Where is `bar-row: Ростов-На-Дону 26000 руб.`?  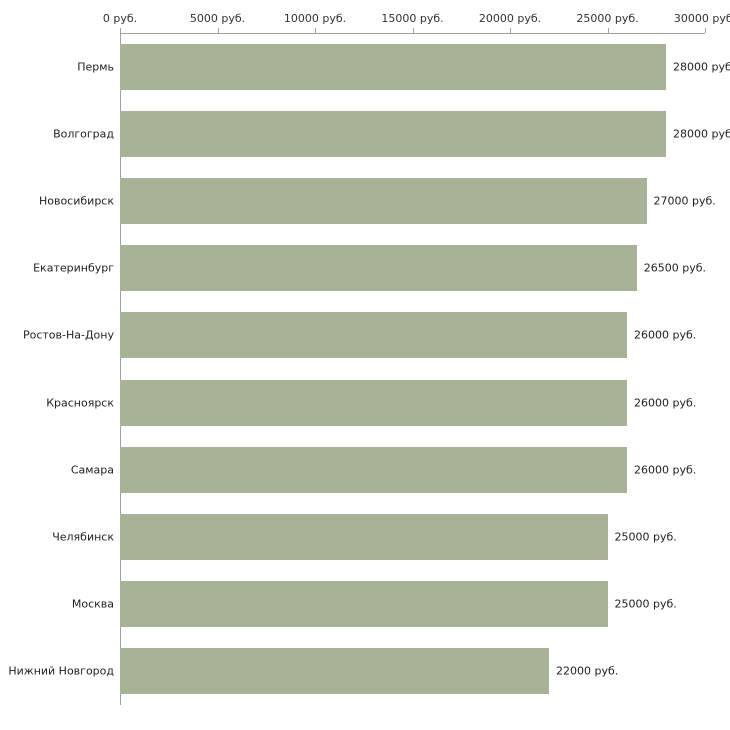 bar-row: Ростов-На-Дону 26000 руб. is located at coordinates (365, 335).